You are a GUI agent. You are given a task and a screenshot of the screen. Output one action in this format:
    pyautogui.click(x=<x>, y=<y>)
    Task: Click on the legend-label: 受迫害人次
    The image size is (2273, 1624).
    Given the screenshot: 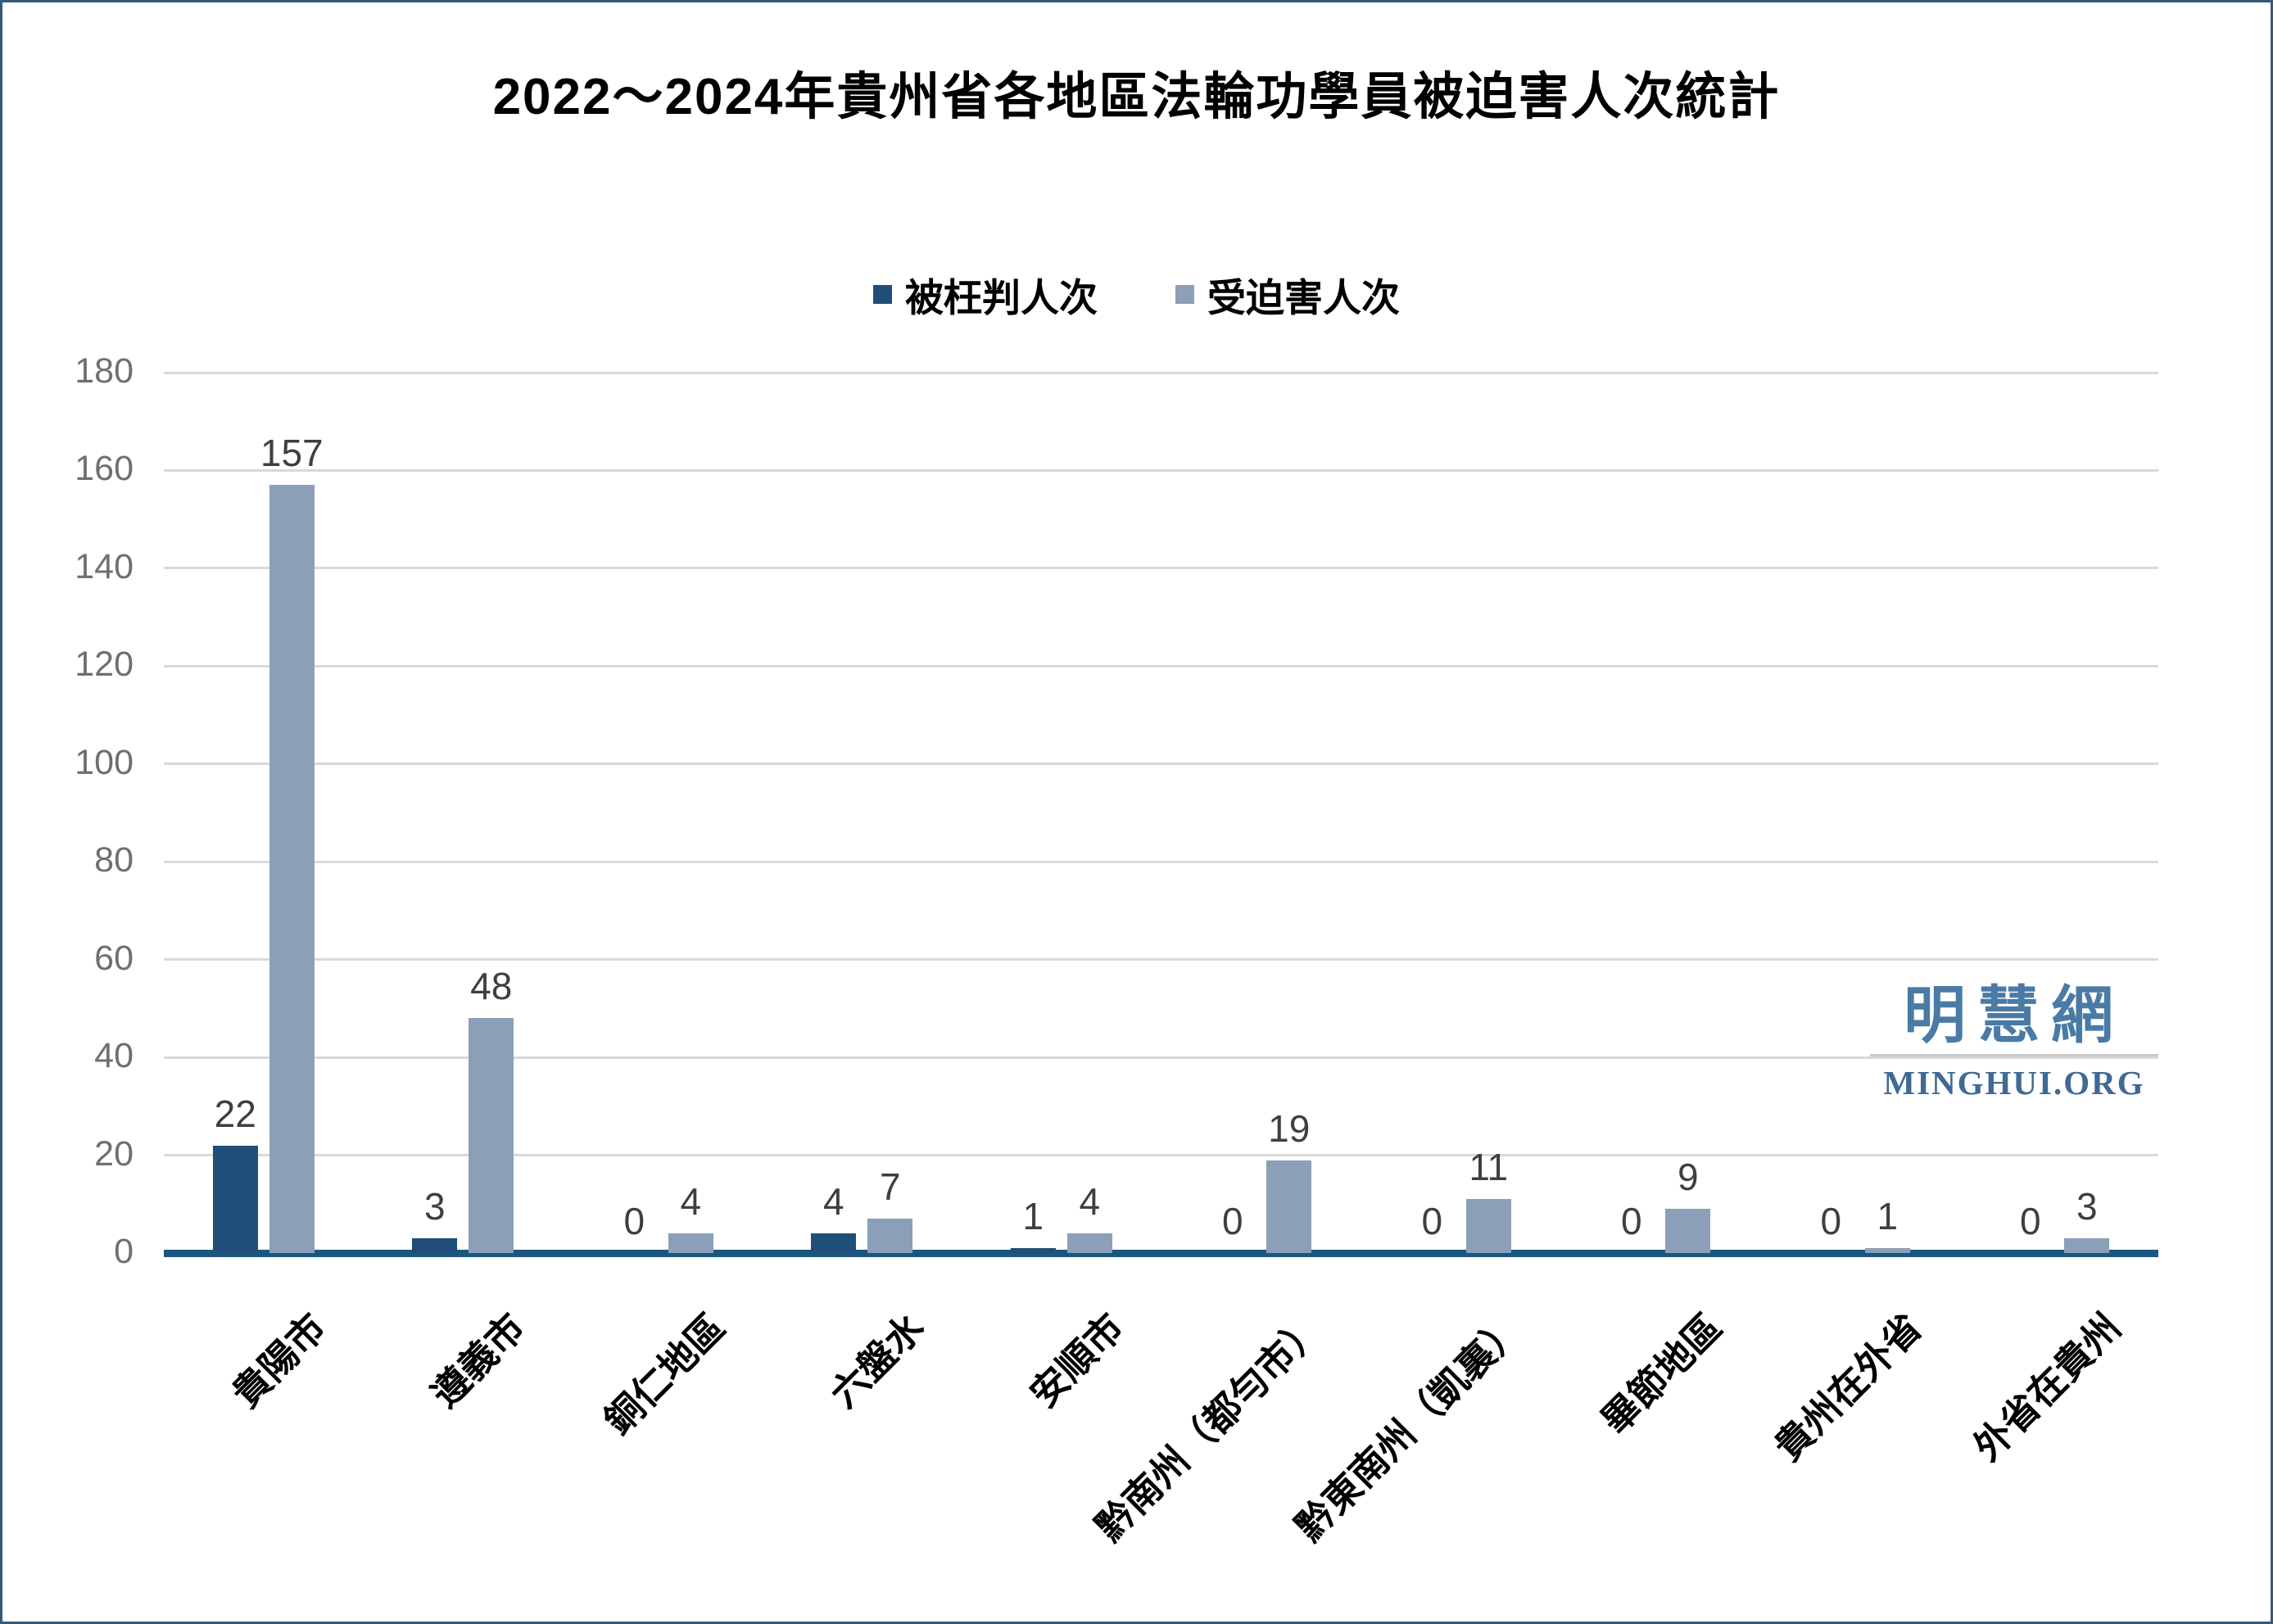 What is the action you would take?
    pyautogui.click(x=1303, y=297)
    